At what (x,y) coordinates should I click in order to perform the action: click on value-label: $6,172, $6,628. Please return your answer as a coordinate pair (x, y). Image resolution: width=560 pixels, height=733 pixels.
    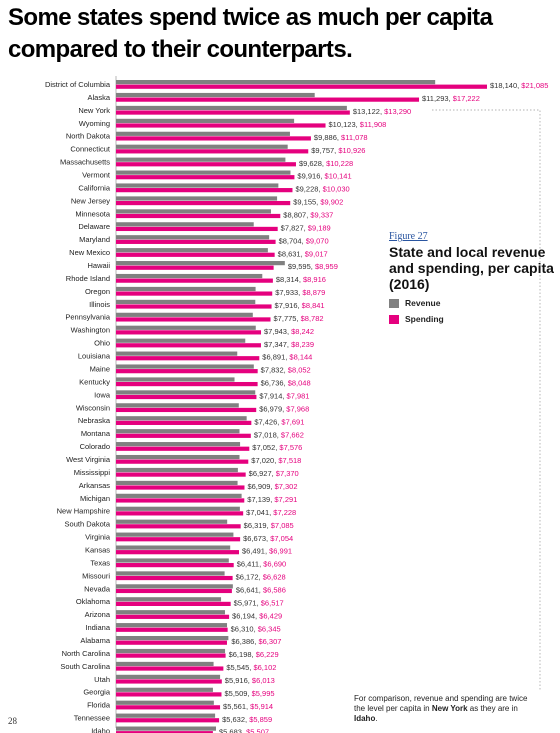
    Looking at the image, I should click on (261, 577).